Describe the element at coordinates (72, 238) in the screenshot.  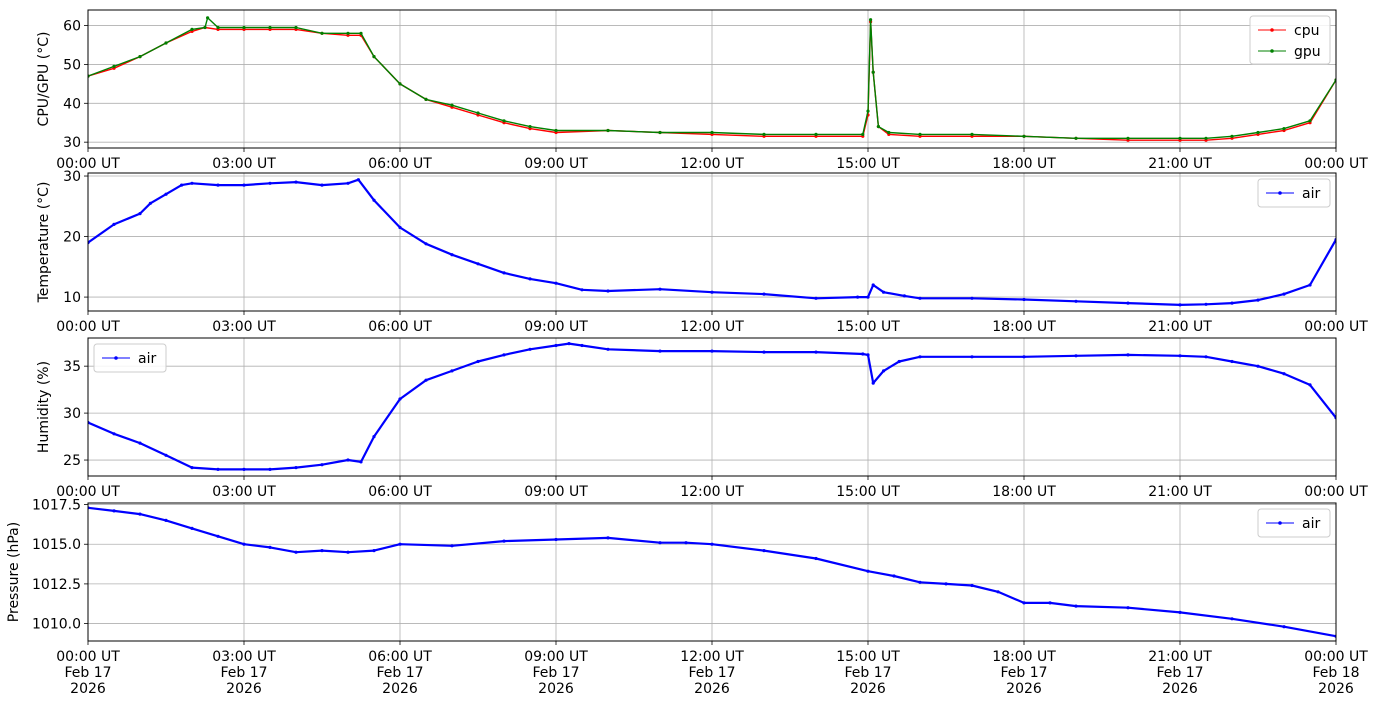
I see `y-tick-label: 20` at that location.